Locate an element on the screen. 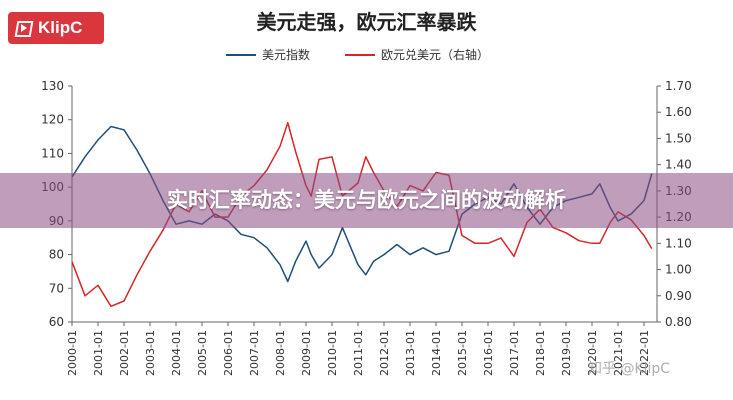 The image size is (733, 400). legend-label: 美元指数 is located at coordinates (286, 54).